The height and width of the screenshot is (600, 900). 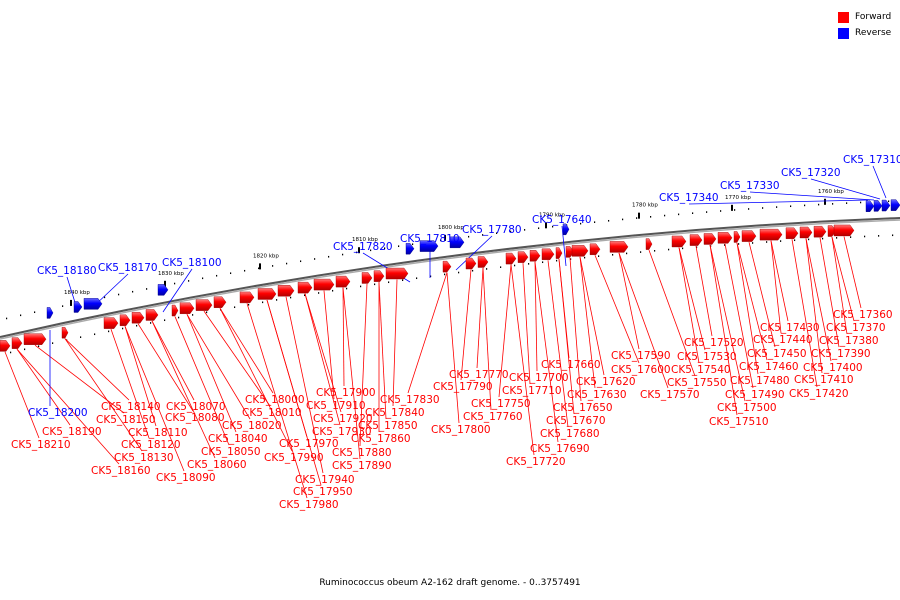 What do you see at coordinates (560, 449) in the screenshot?
I see `forward-gene-label: CK5_17690` at bounding box center [560, 449].